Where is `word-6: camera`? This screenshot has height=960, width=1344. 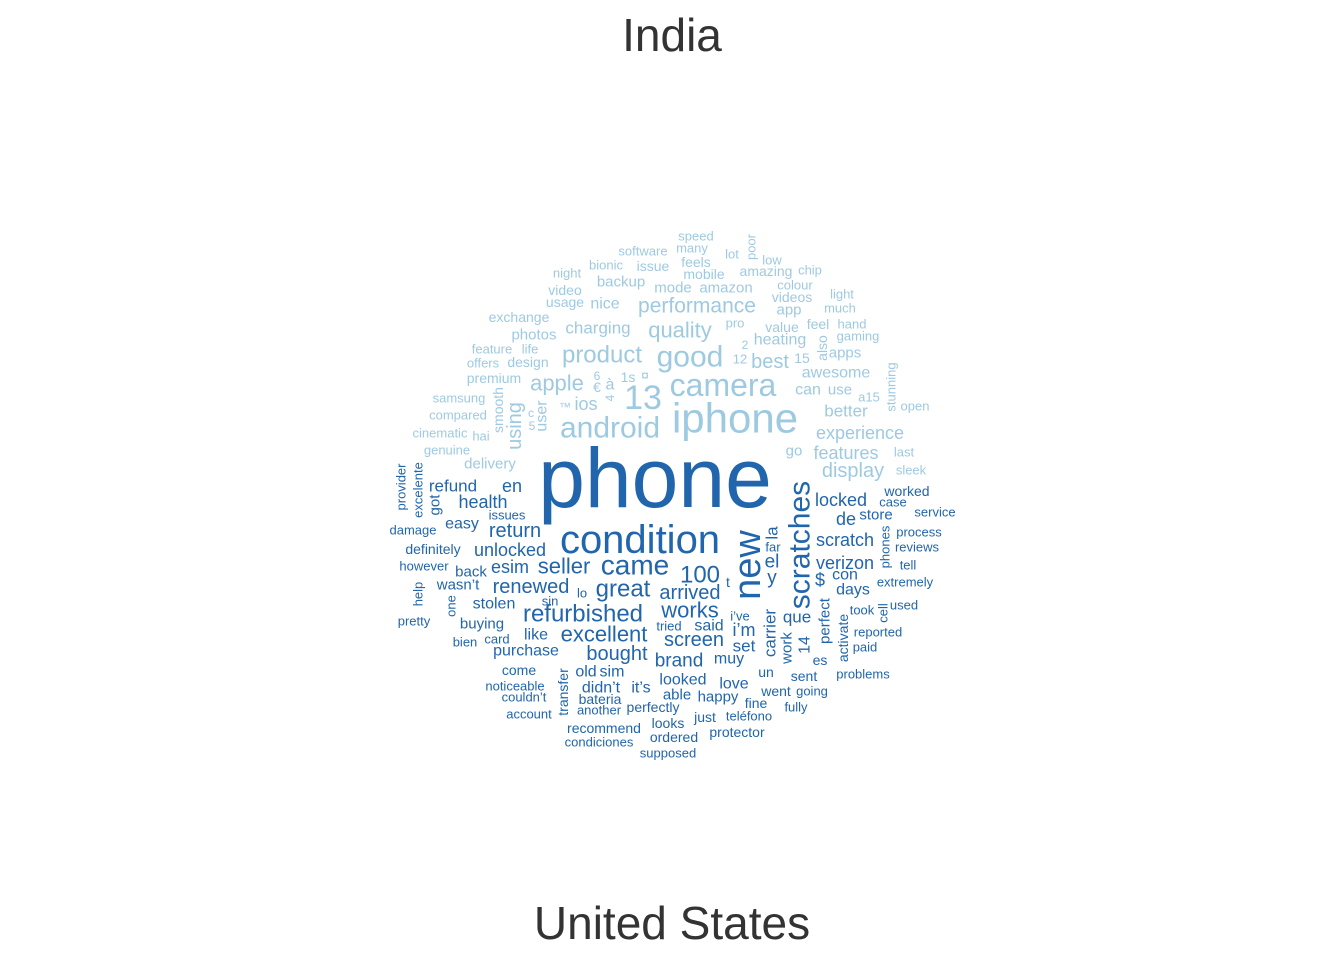 word-6: camera is located at coordinates (723, 385).